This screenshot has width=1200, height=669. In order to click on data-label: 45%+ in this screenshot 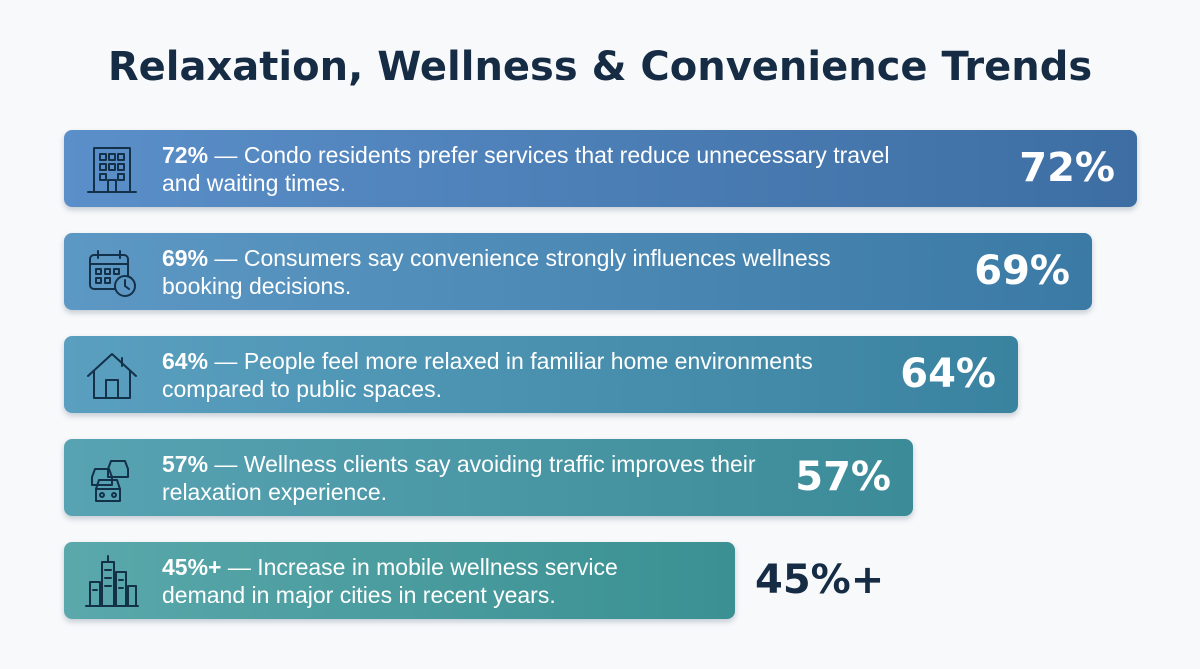, I will do `click(820, 580)`.